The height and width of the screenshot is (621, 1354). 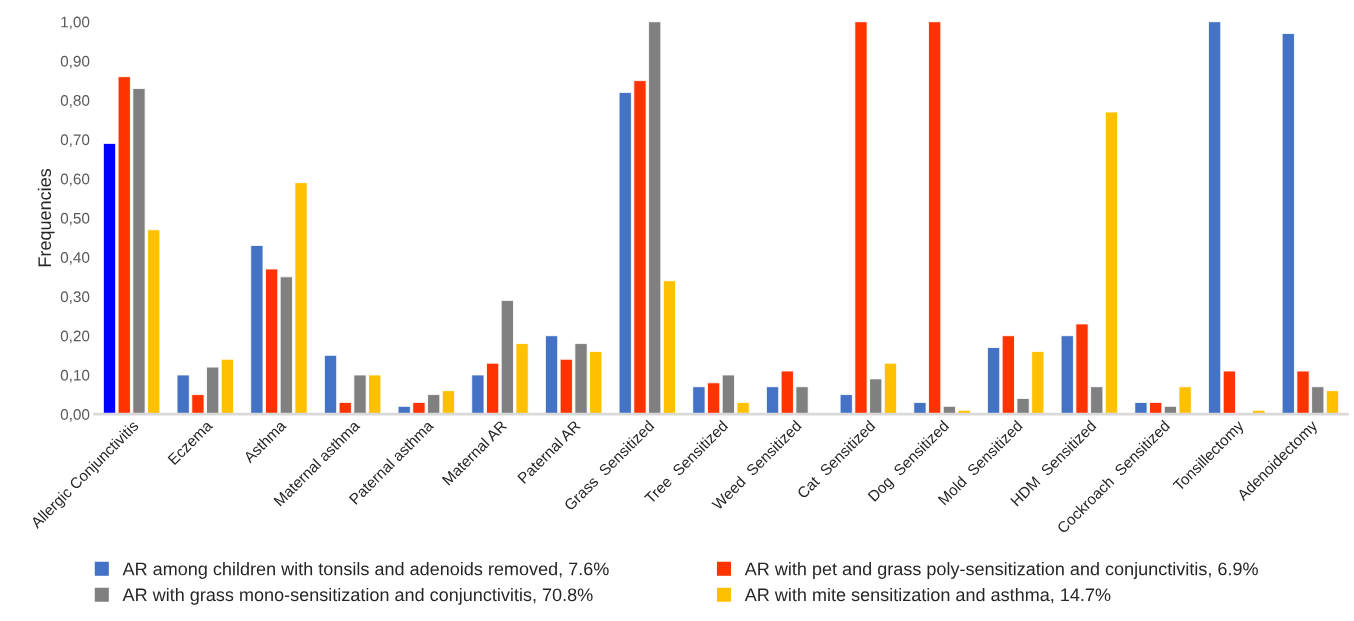 What do you see at coordinates (1001, 570) in the screenshot?
I see `legend-label: AR with pet and grass poly-sensitization and conjunctivitis, 6.9%` at bounding box center [1001, 570].